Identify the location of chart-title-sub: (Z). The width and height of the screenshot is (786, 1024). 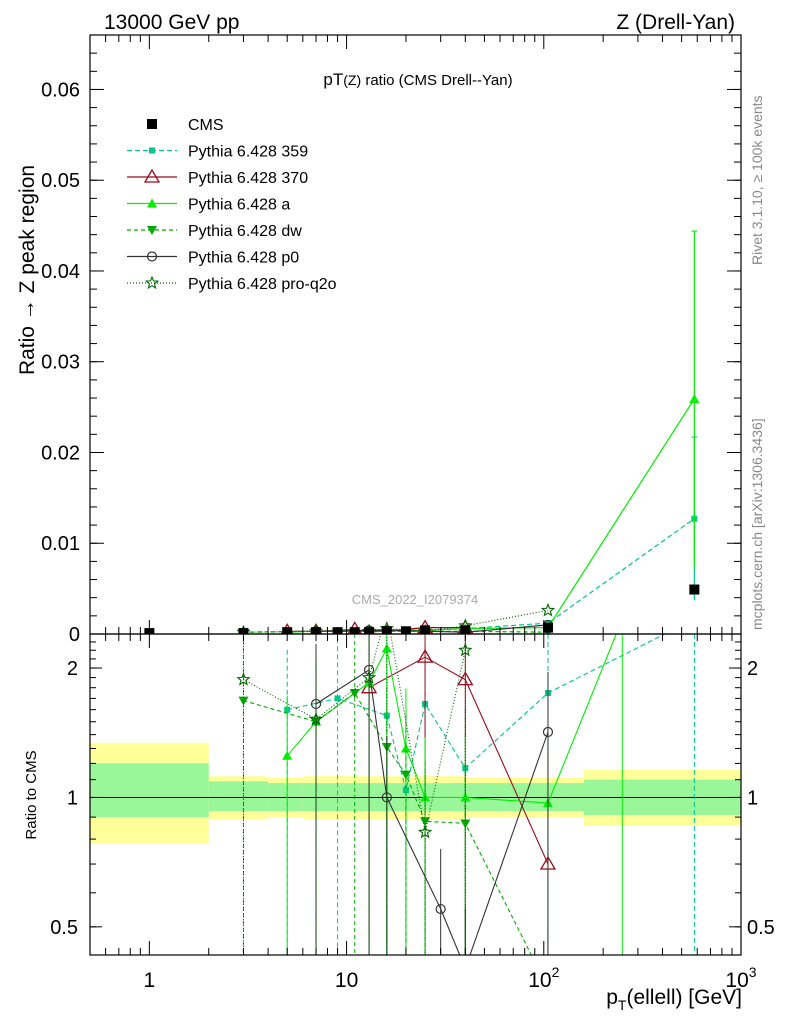
(352, 80).